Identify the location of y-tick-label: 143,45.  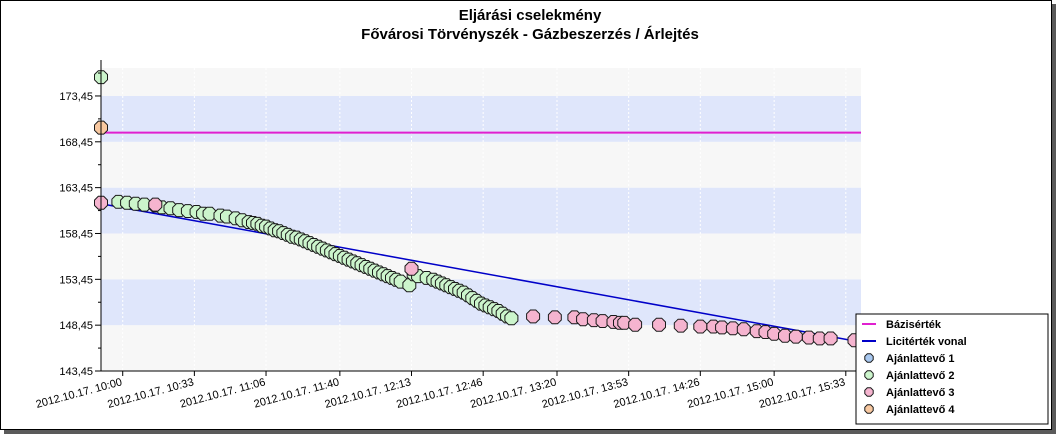
(76, 372).